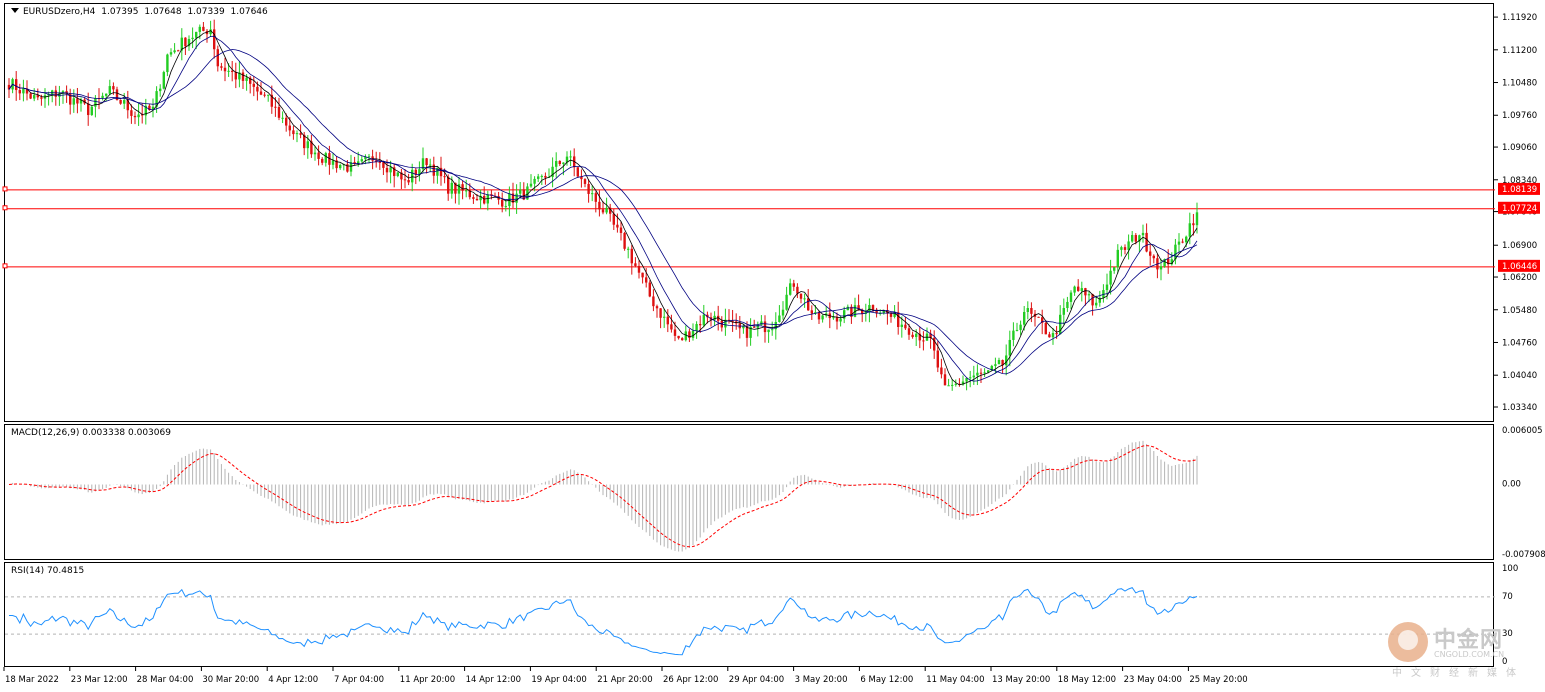 This screenshot has width=1545, height=692. Describe the element at coordinates (493, 680) in the screenshot. I see `time-tick-label: 14 Apr 12:00` at that location.